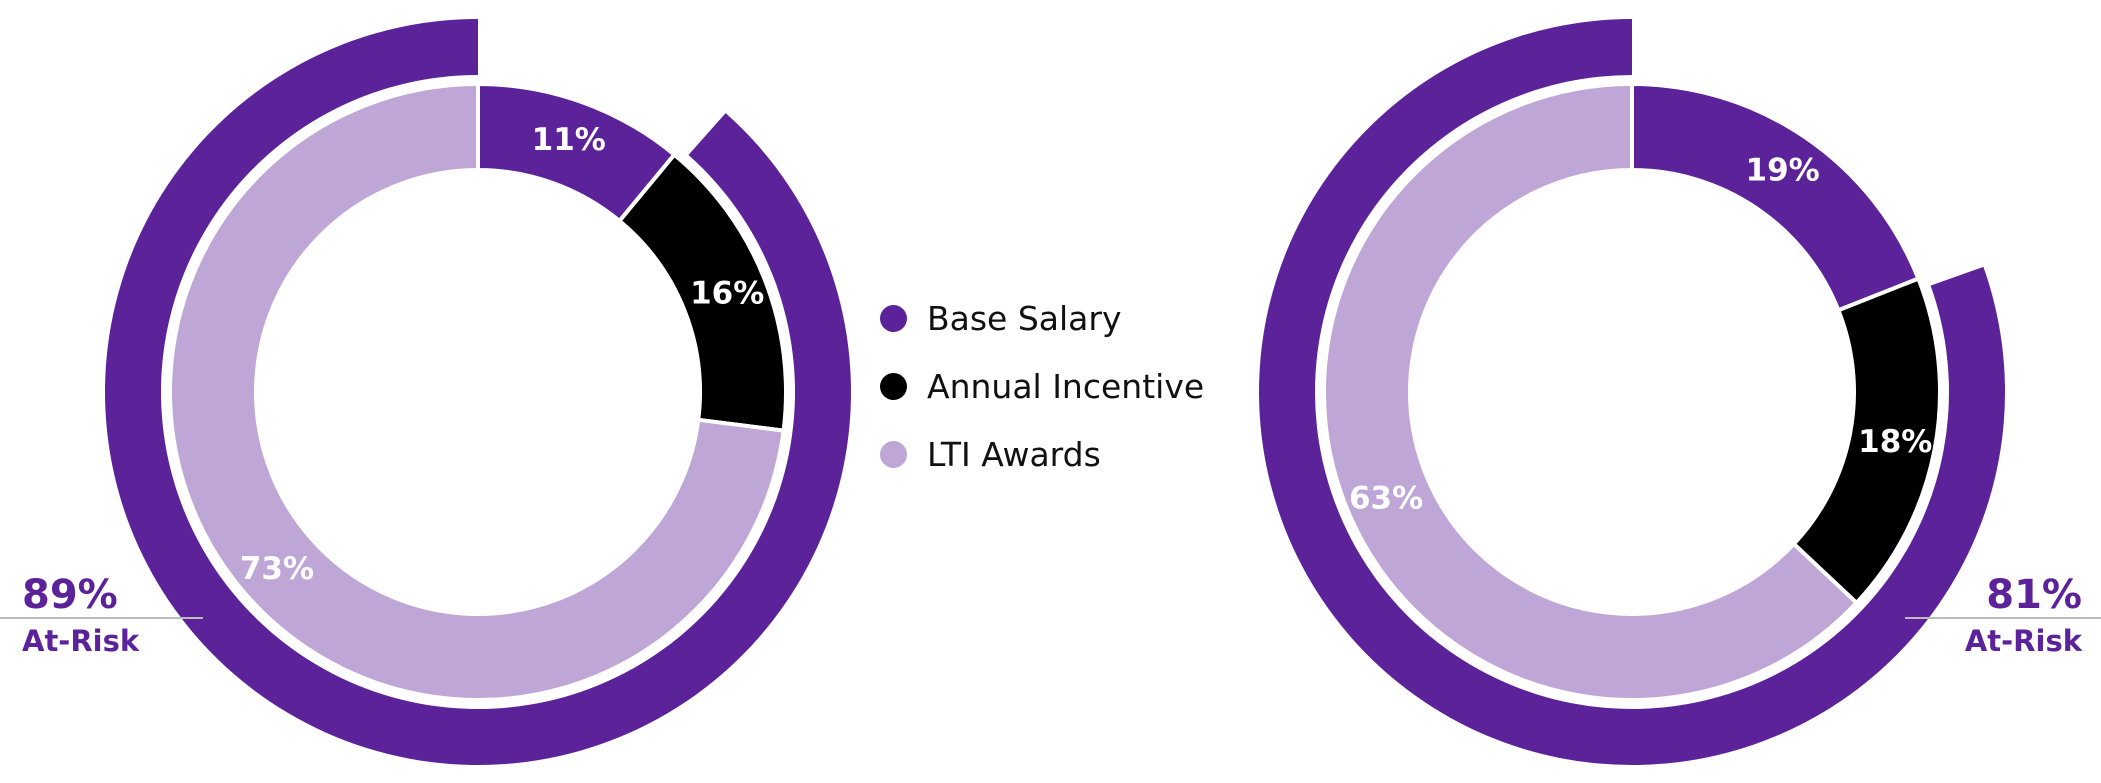  I want to click on donut2-label-annual-incentive: 18%, so click(1895, 442).